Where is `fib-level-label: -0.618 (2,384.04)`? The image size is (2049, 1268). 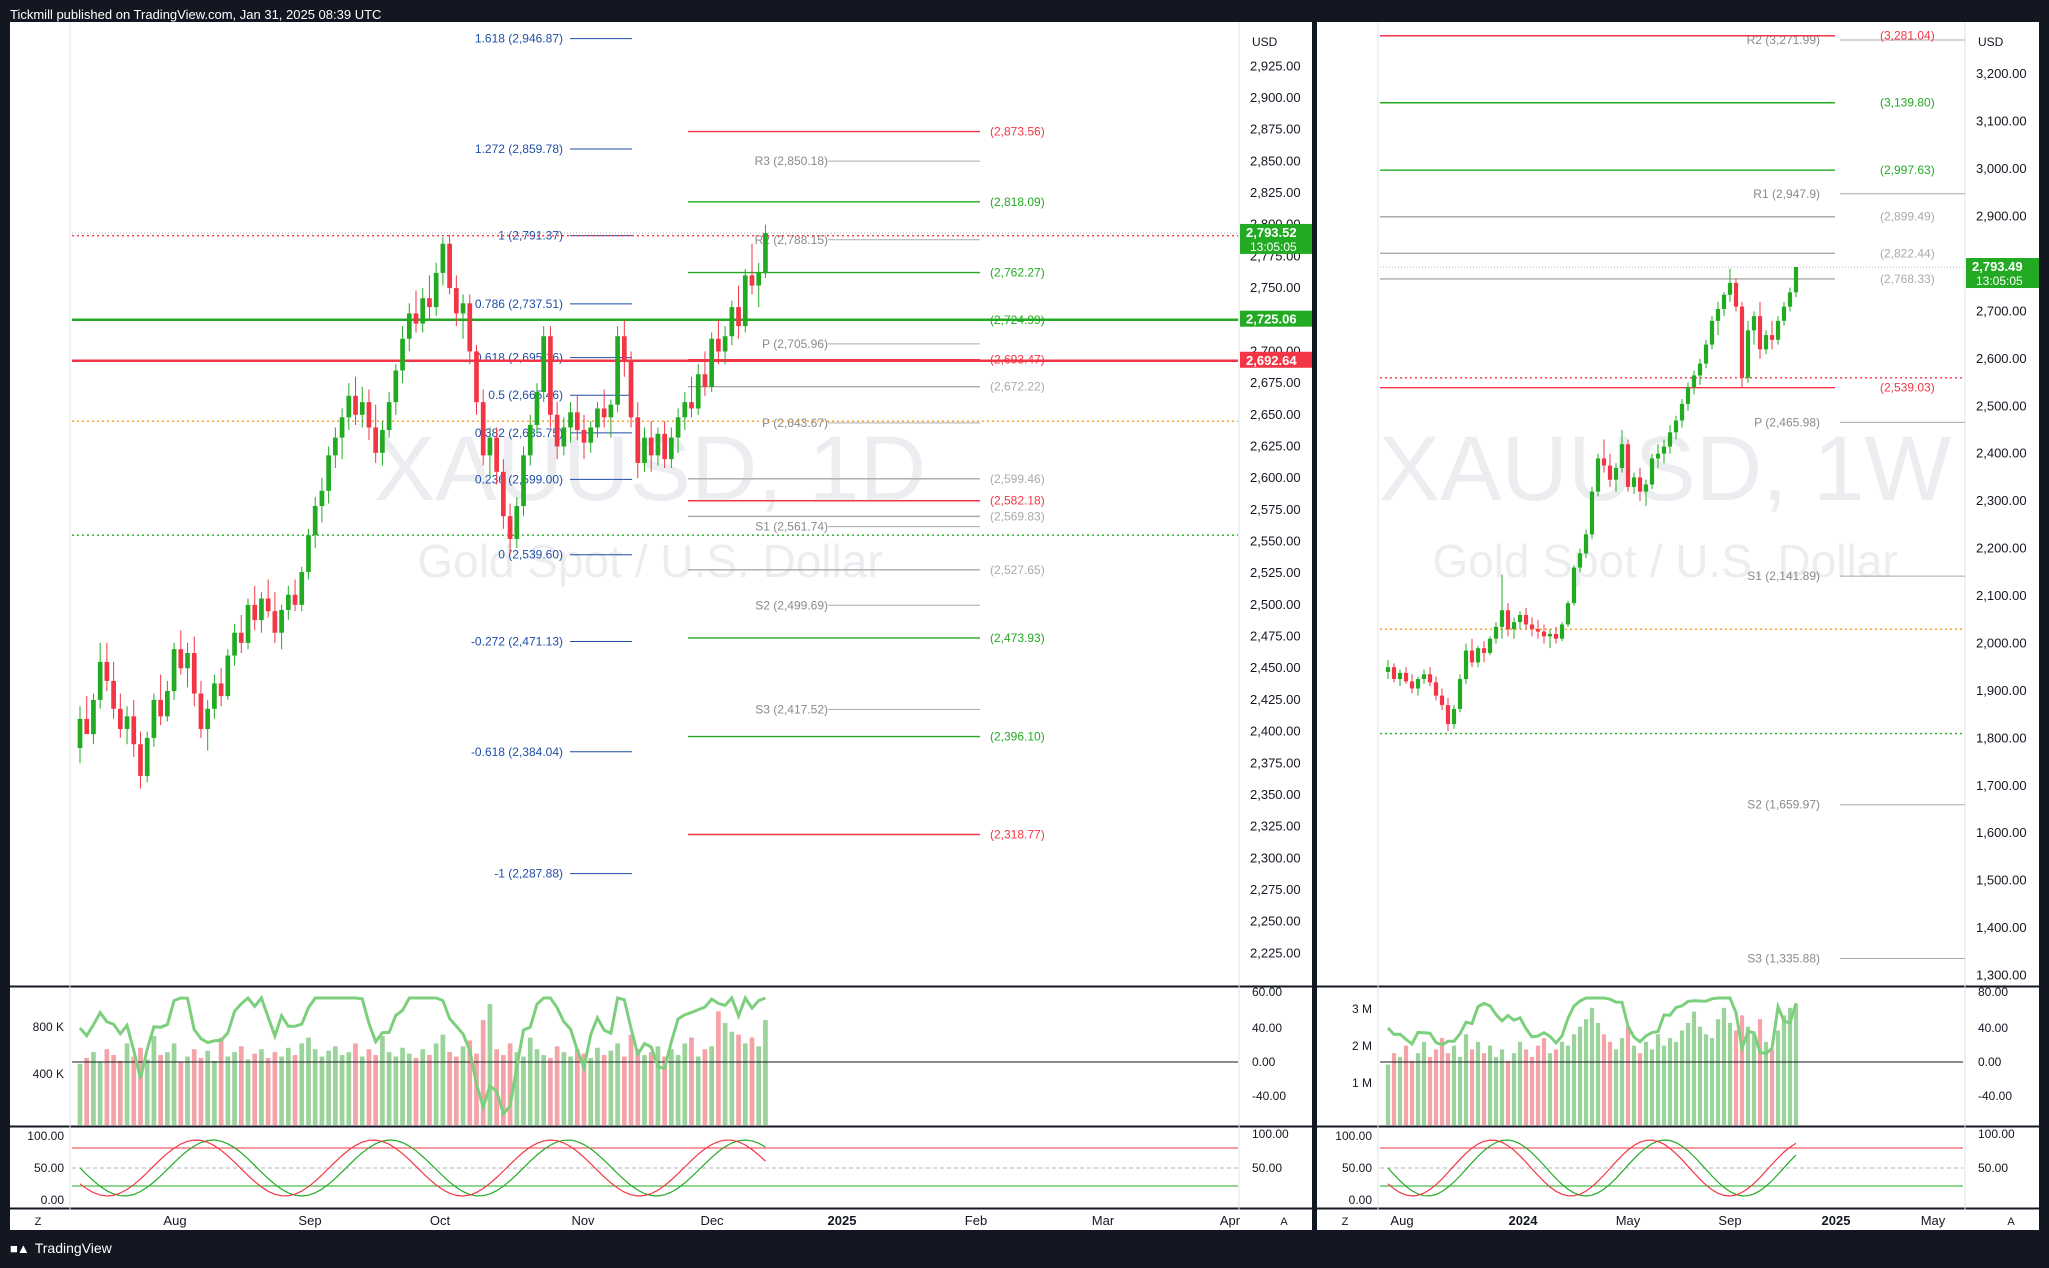 fib-level-label: -0.618 (2,384.04) is located at coordinates (517, 752).